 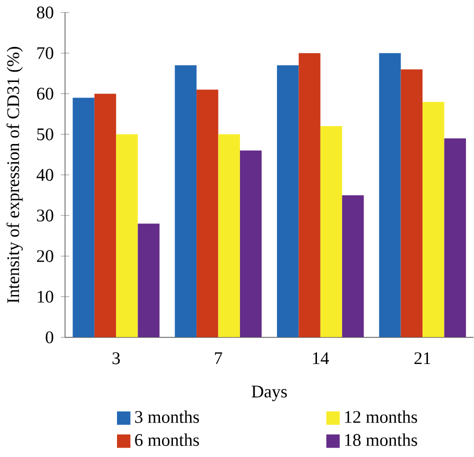 What do you see at coordinates (269, 394) in the screenshot?
I see `x-axis-title: Days` at bounding box center [269, 394].